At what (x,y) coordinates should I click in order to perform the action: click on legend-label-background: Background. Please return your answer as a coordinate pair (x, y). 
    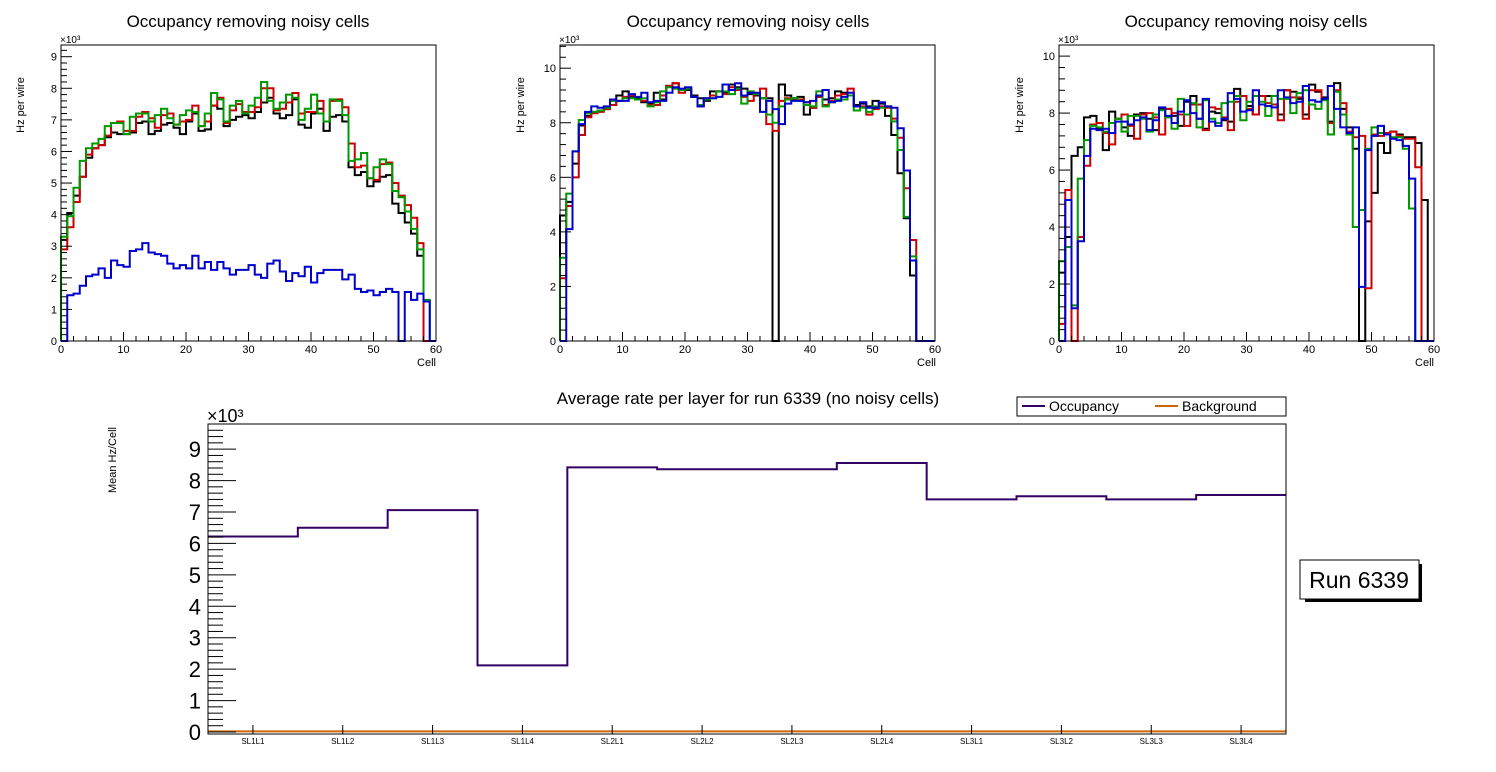
    Looking at the image, I should click on (1219, 406).